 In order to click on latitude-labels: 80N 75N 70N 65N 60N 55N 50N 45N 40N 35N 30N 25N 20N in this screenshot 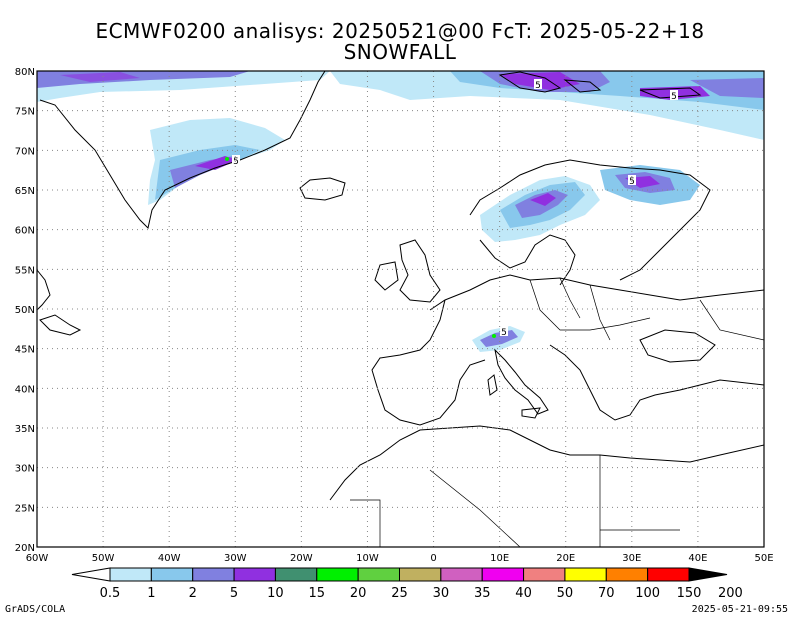, I will do `click(25, 310)`.